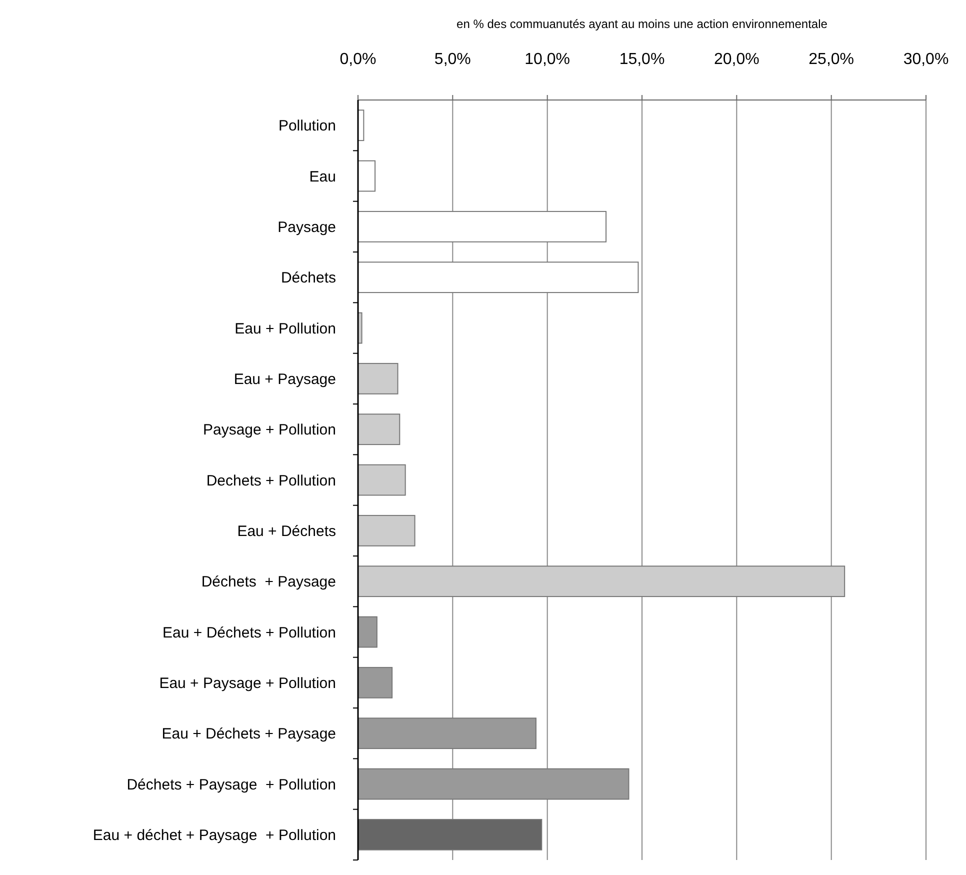 The image size is (966, 875). Describe the element at coordinates (831, 59) in the screenshot. I see `x-tick-label: 25,0%` at that location.